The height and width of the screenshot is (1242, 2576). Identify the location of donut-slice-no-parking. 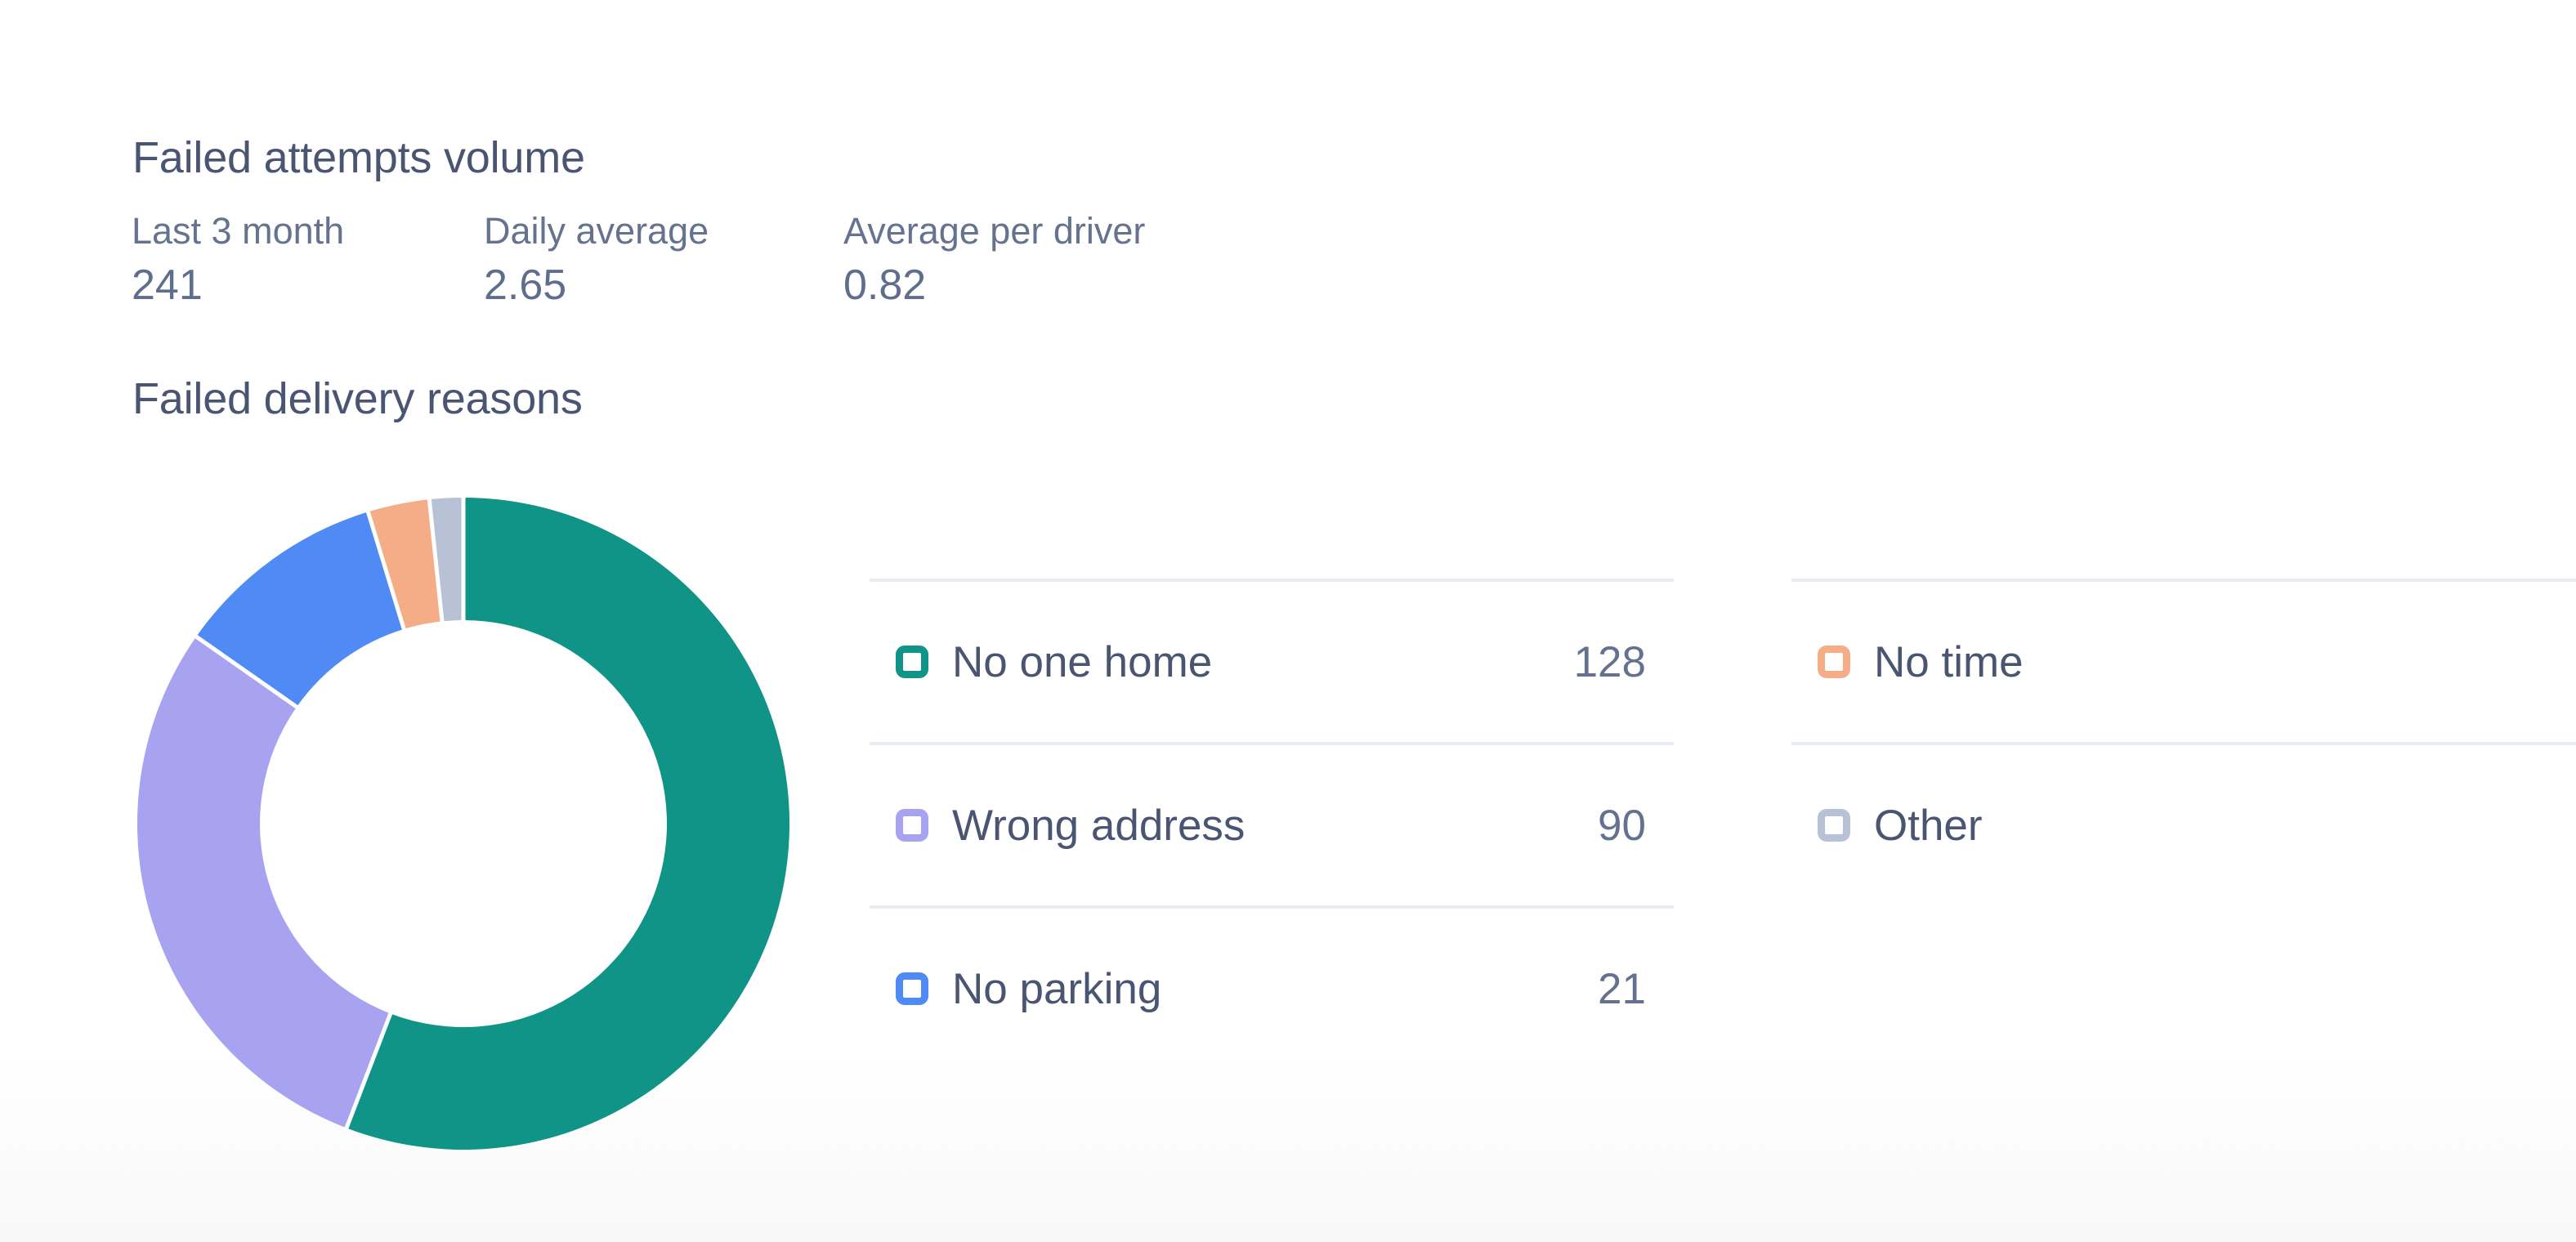
(300, 610).